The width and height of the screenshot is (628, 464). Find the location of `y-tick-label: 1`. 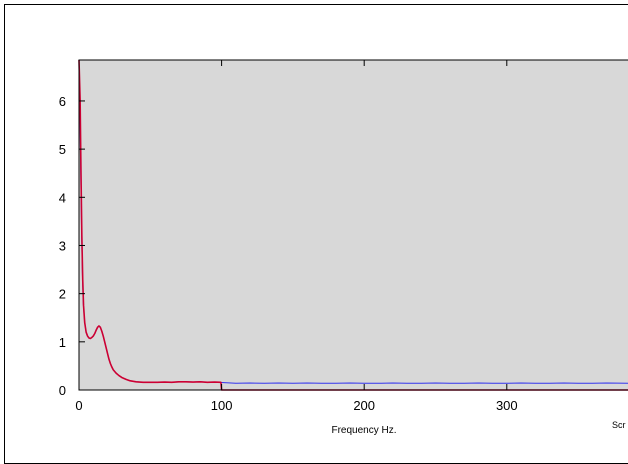

y-tick-label: 1 is located at coordinates (62, 342).